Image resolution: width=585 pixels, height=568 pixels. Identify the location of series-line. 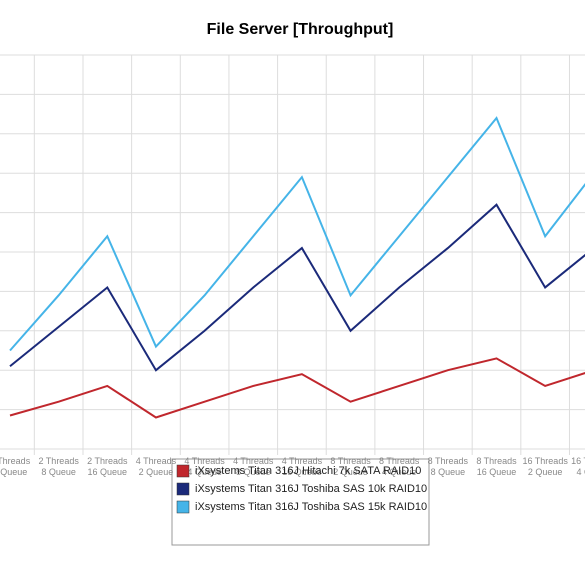
(297, 388).